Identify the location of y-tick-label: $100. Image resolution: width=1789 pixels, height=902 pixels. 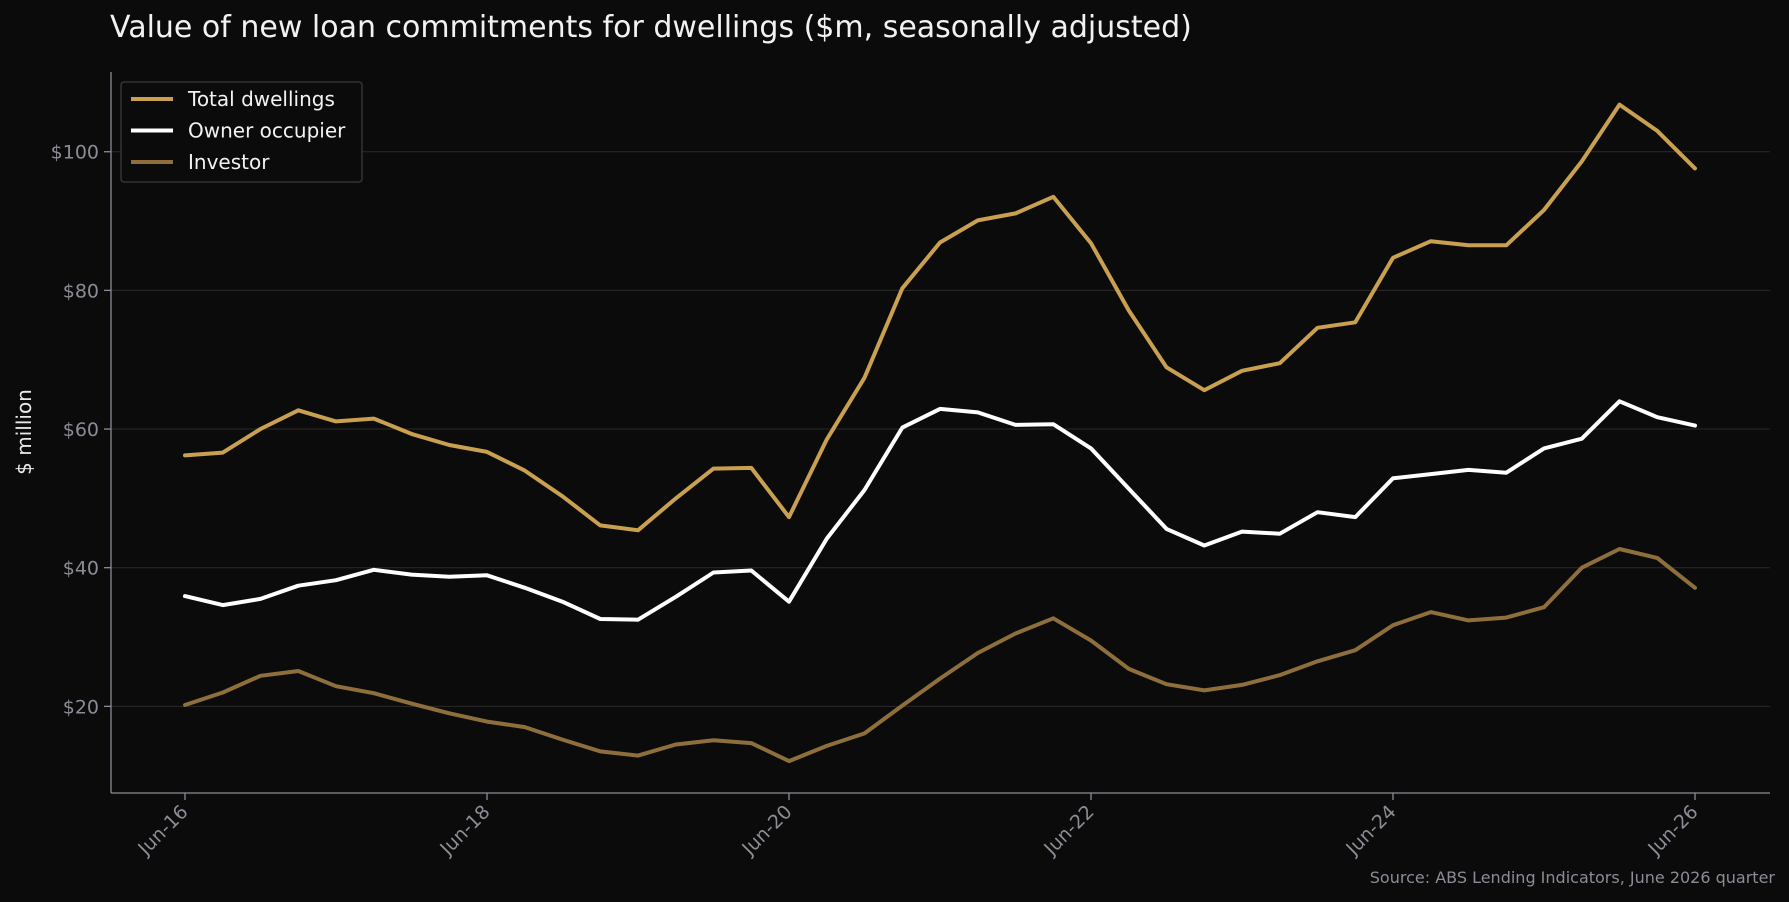
(75, 153).